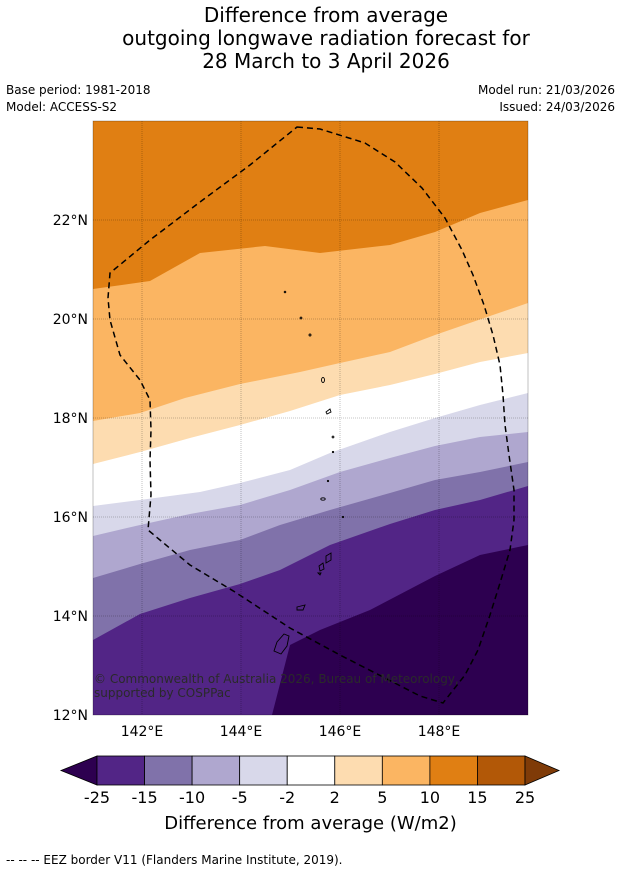  I want to click on title-line-2: outgoing longwave radiation forecast for, so click(326, 38).